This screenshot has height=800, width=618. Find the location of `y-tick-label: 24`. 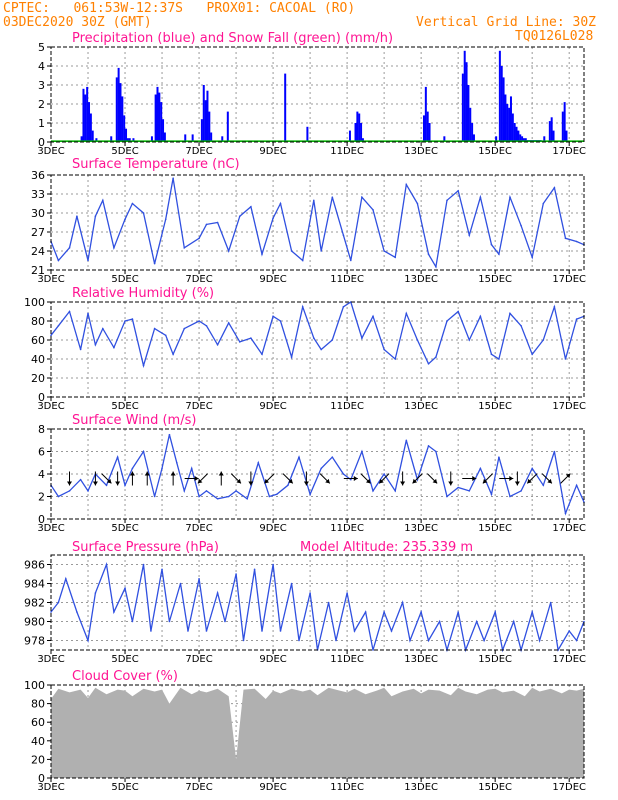

y-tick-label: 24 is located at coordinates (38, 251).